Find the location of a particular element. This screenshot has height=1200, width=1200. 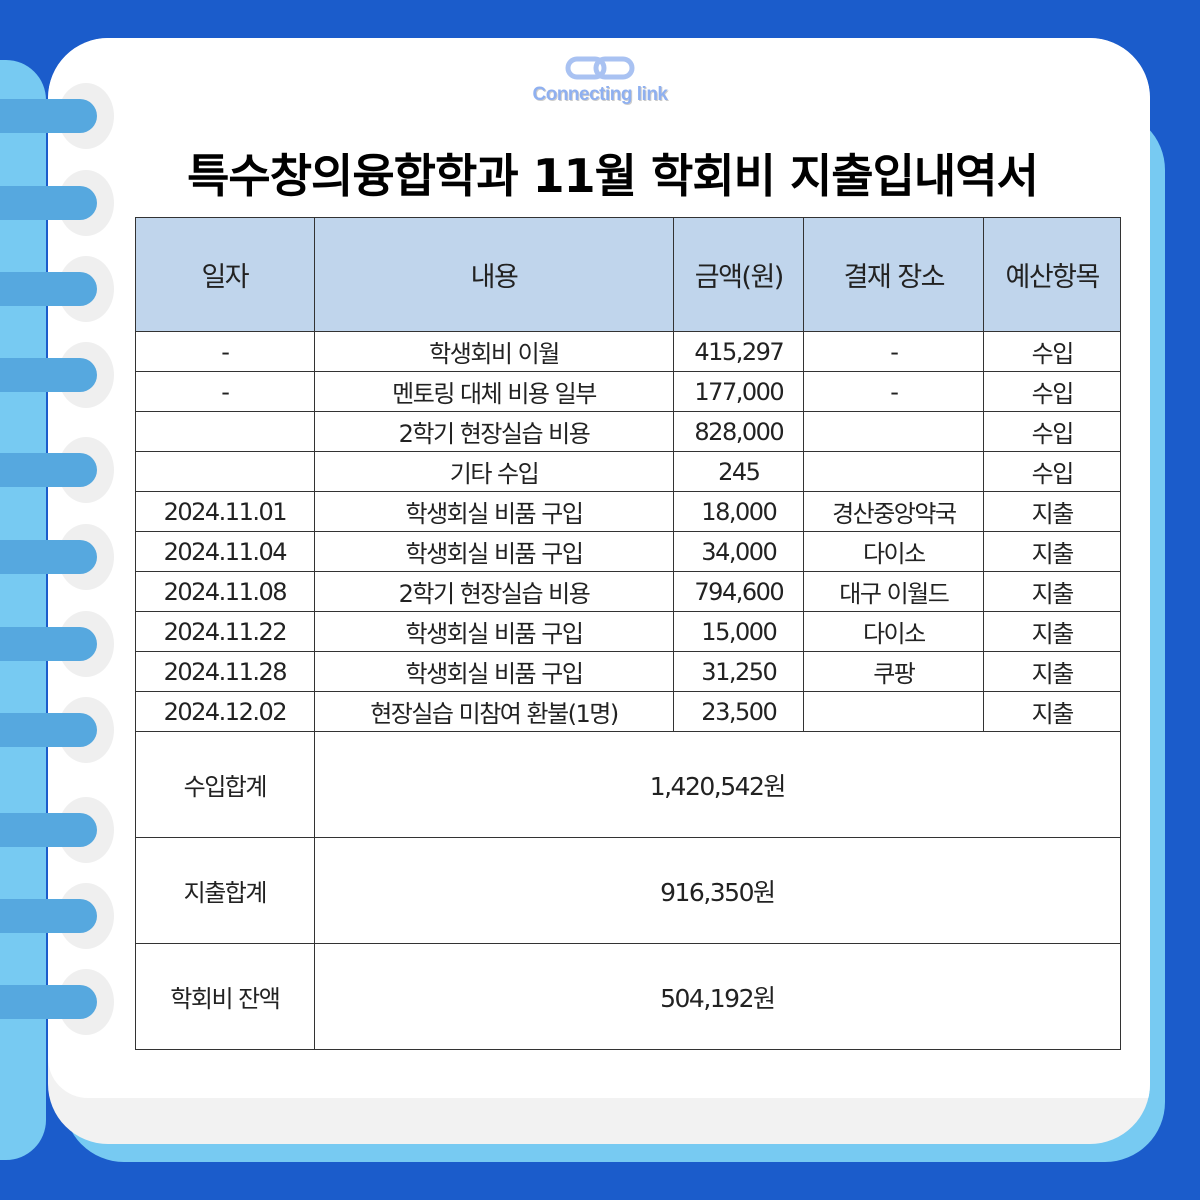

table-row: 2024.11.08 2학기 현장실습 비용 794,600 대구 이월드 지출 is located at coordinates (628, 591).